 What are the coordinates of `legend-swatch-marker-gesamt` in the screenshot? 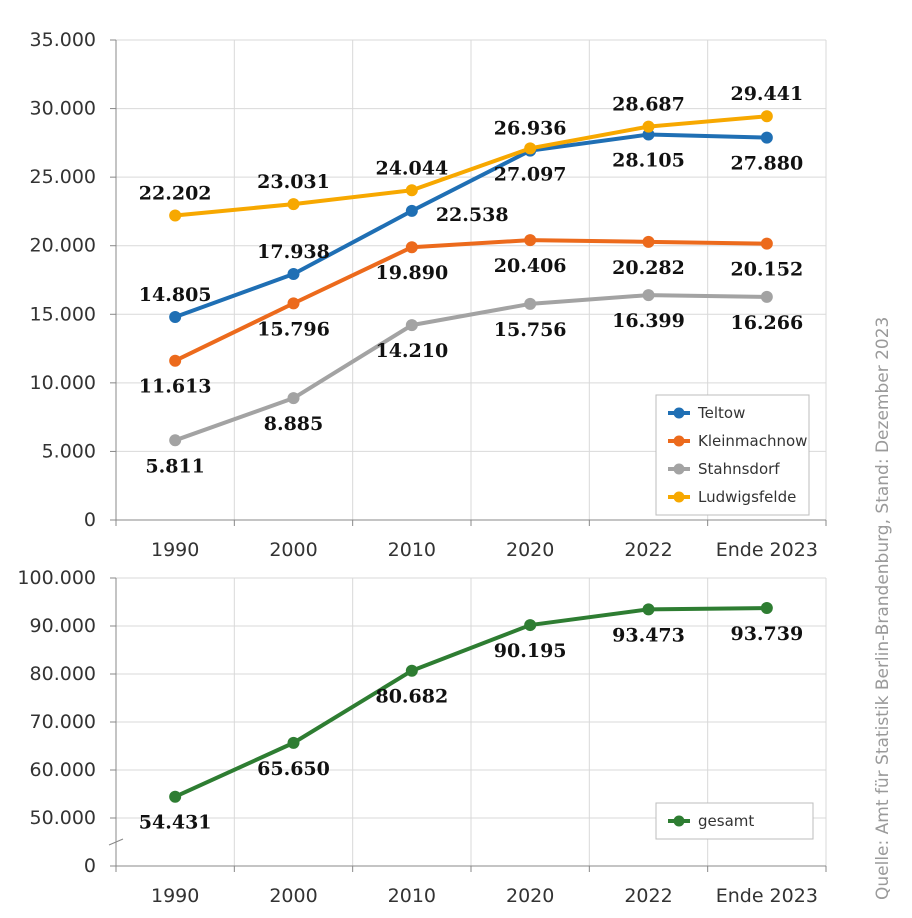 It's located at (679, 821).